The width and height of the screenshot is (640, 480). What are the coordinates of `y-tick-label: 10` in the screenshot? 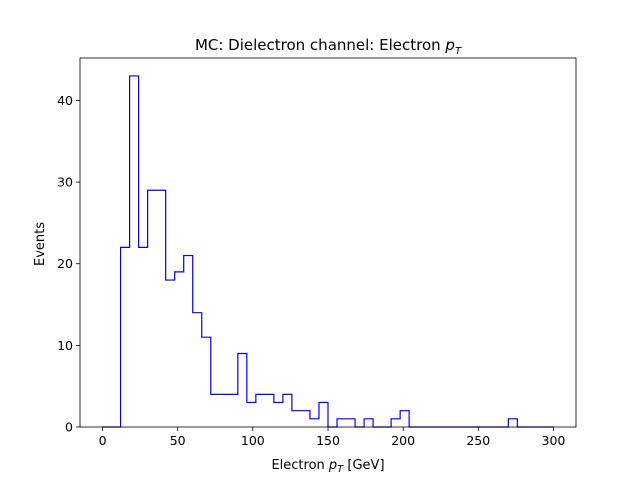 It's located at (65, 345).